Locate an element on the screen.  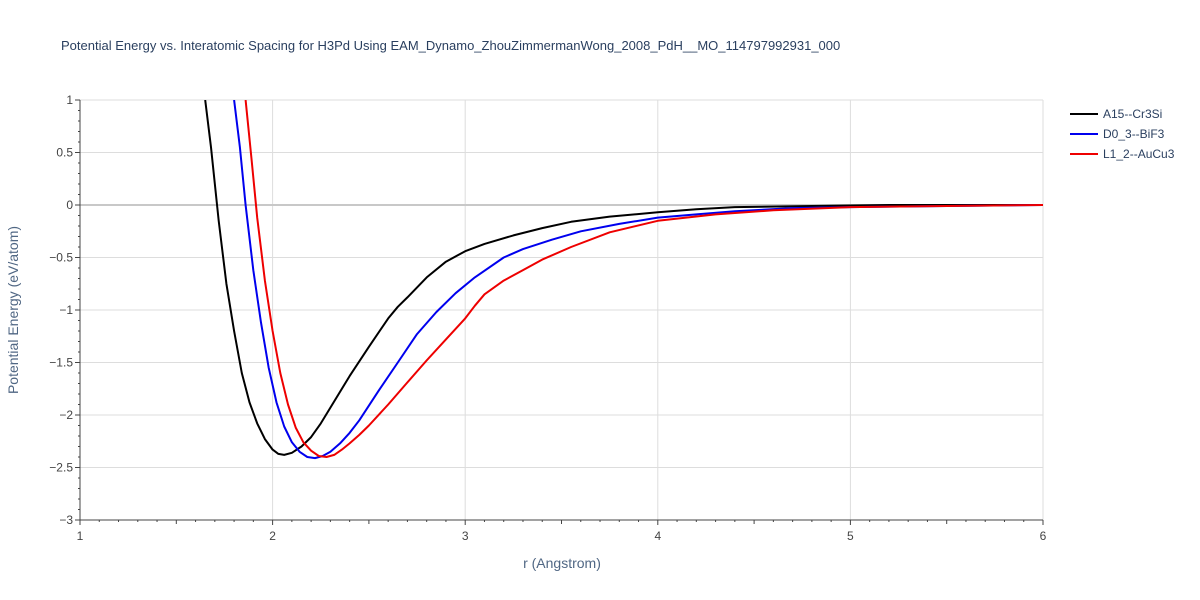
legend-item: A15--Cr3Si is located at coordinates (1116, 114).